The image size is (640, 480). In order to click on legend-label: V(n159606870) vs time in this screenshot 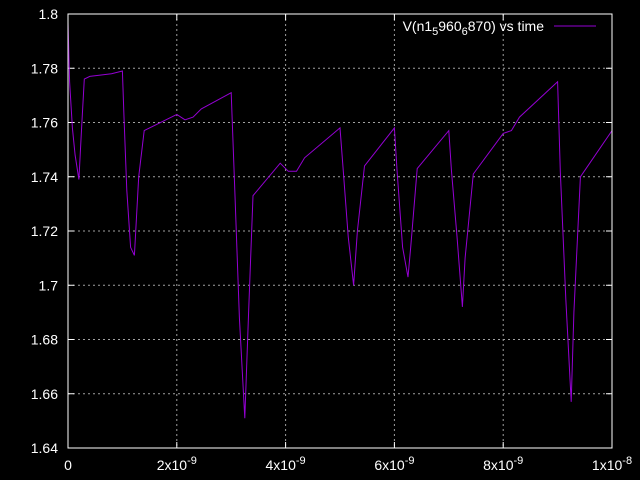, I will do `click(474, 28)`.